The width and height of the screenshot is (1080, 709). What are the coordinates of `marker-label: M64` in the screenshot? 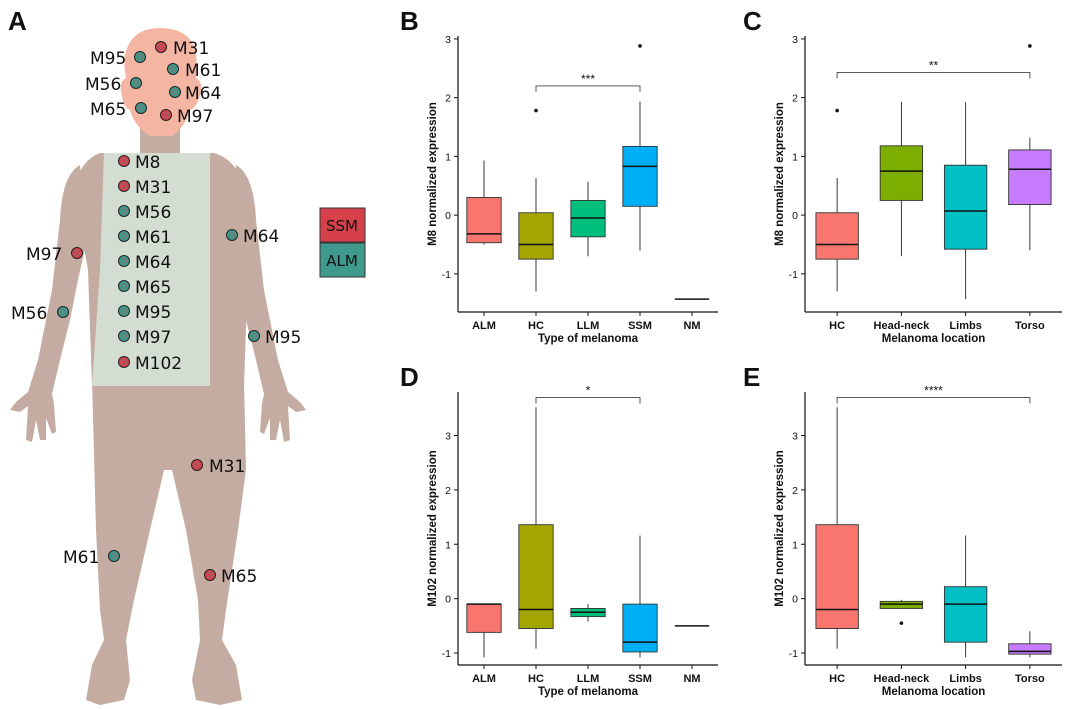 It's located at (261, 237).